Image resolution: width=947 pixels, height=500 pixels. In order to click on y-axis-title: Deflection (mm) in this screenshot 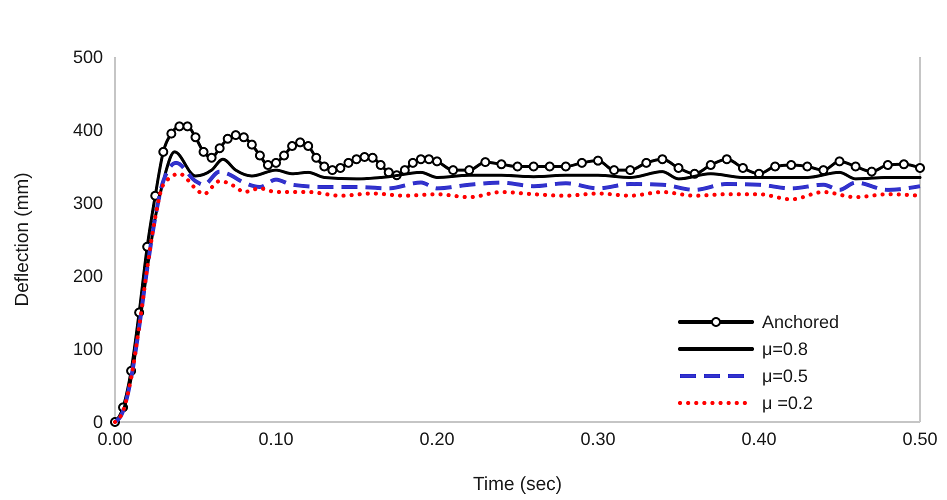, I will do `click(22, 239)`.